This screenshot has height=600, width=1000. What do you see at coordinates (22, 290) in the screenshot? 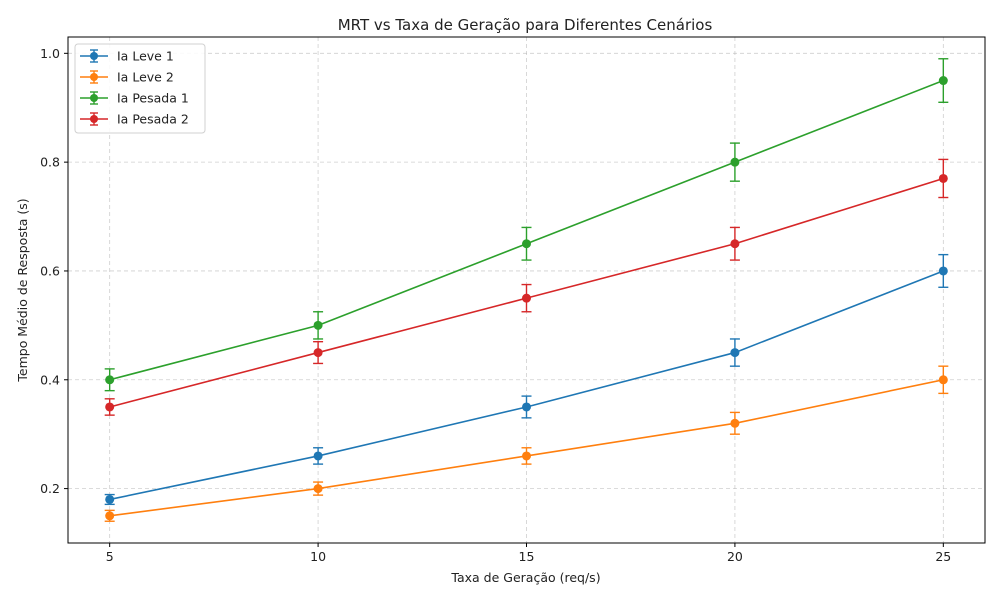
I see `y-axis-label: Tempo Médio de Resposta (s)` at bounding box center [22, 290].